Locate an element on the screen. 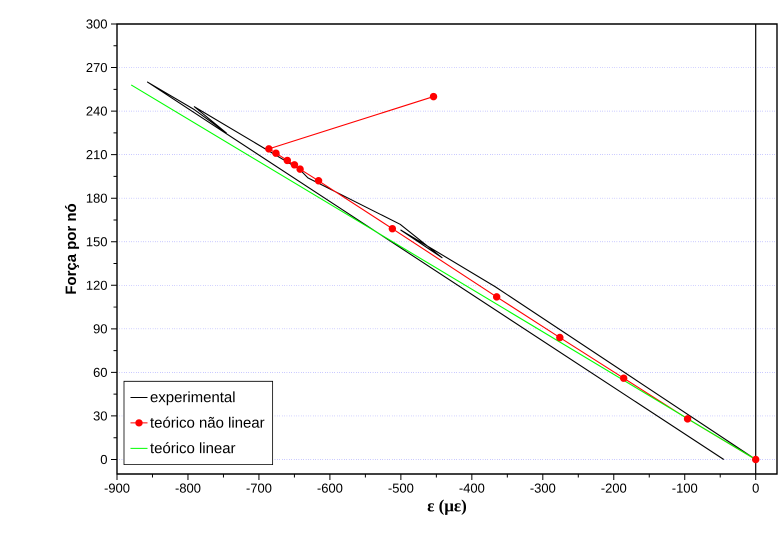 The image size is (779, 547). x-axis-title: ε (με) is located at coordinates (447, 507).